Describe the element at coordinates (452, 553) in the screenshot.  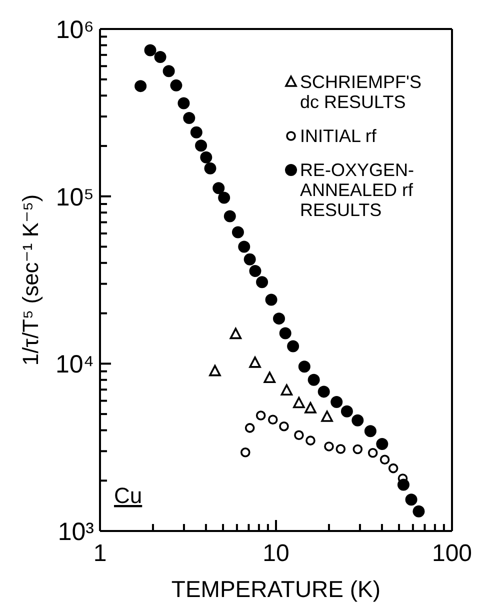
I see `x-tick-label: 100` at that location.